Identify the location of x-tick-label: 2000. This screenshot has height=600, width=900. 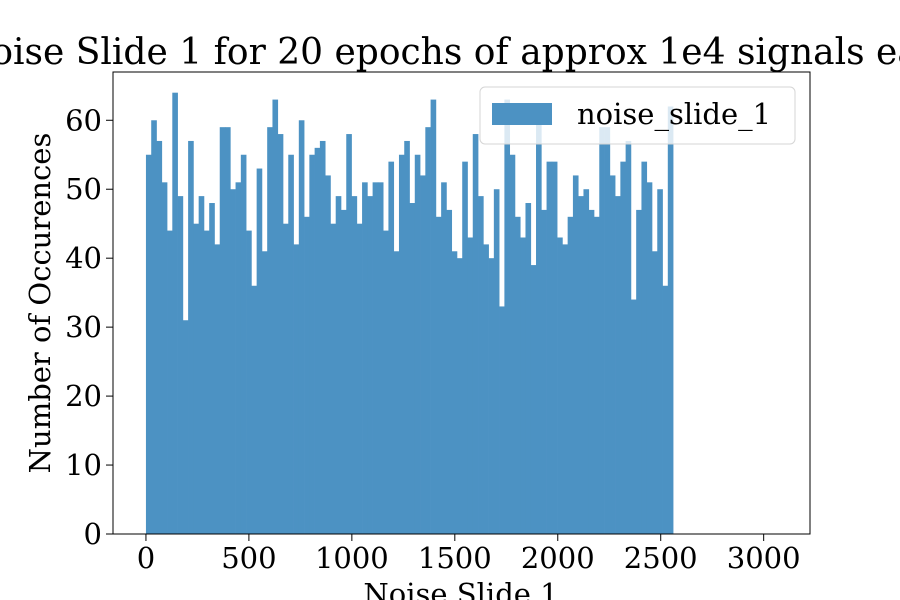
(558, 558).